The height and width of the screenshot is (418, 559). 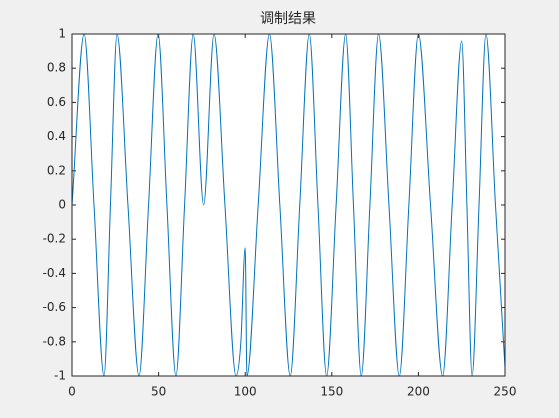 I want to click on y-tick-label: -0.2, so click(x=54, y=239).